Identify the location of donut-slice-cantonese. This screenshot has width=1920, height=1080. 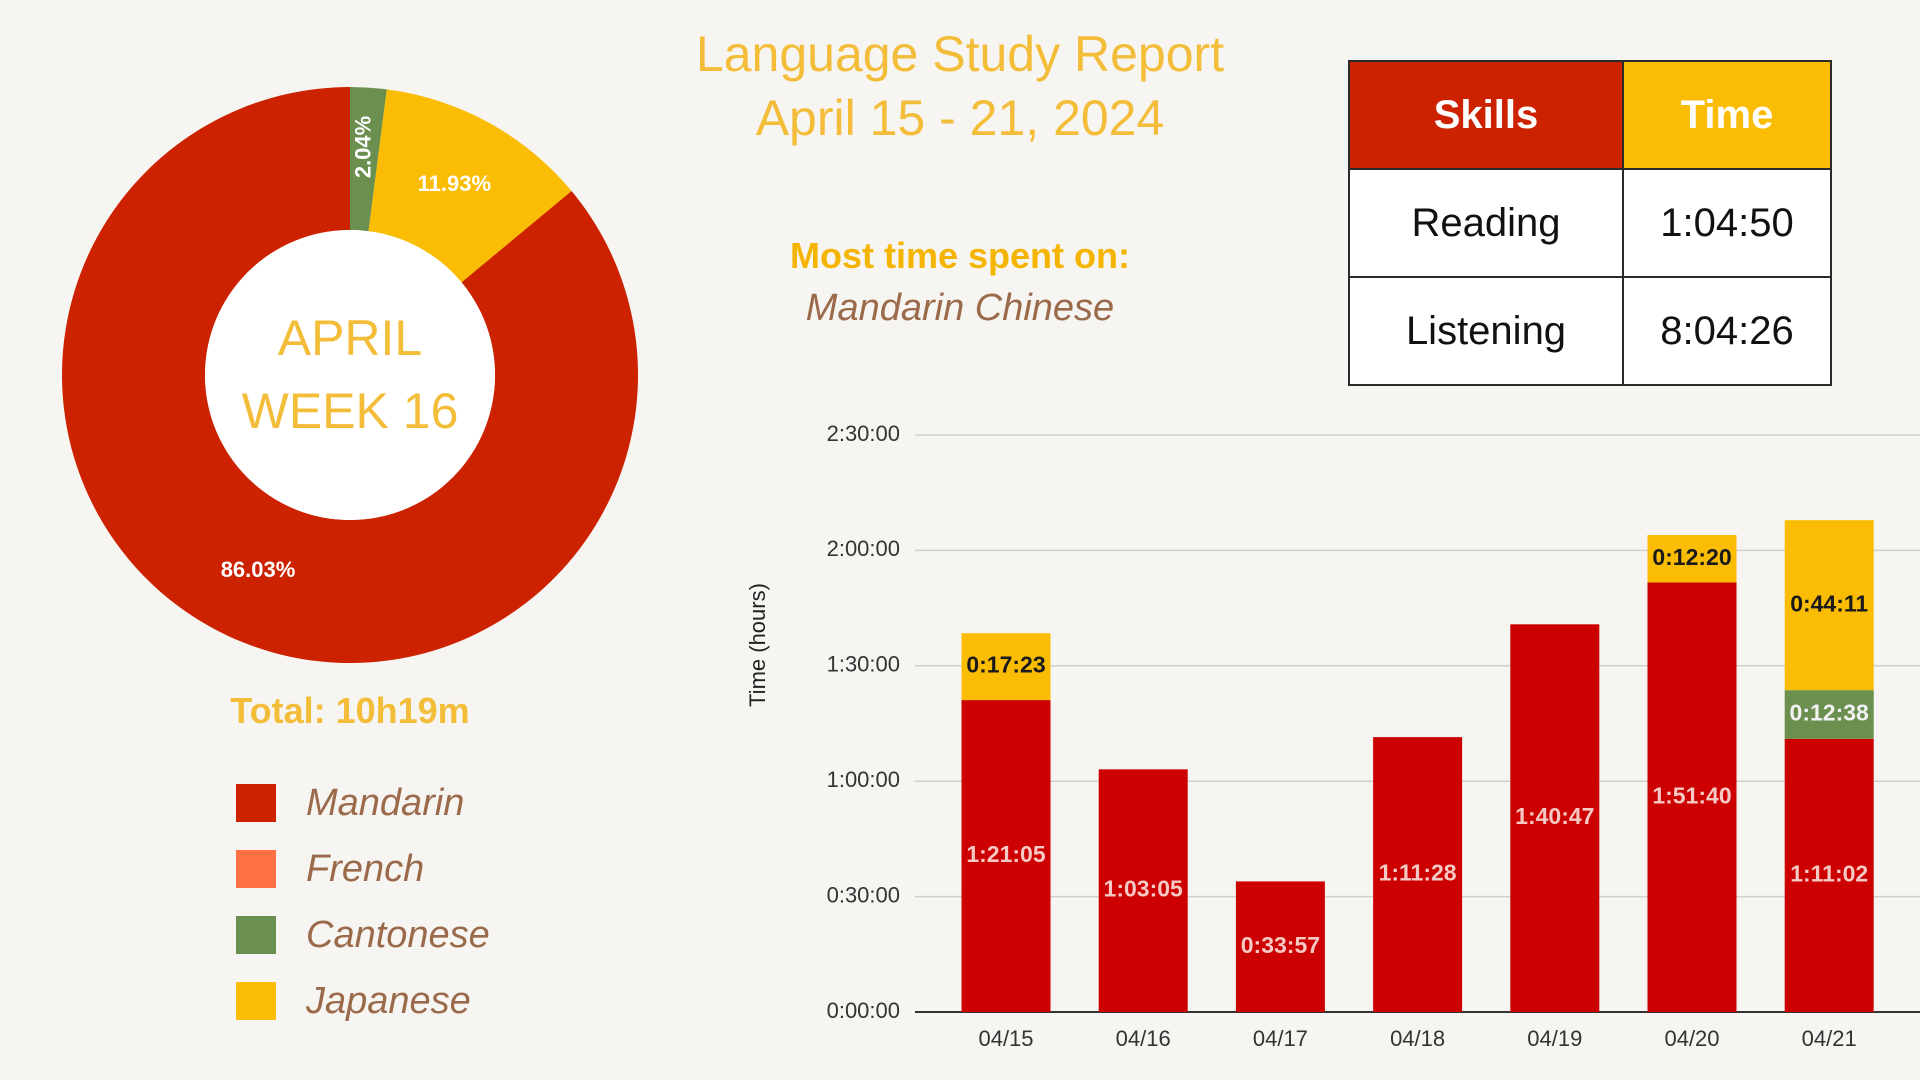
(368, 159).